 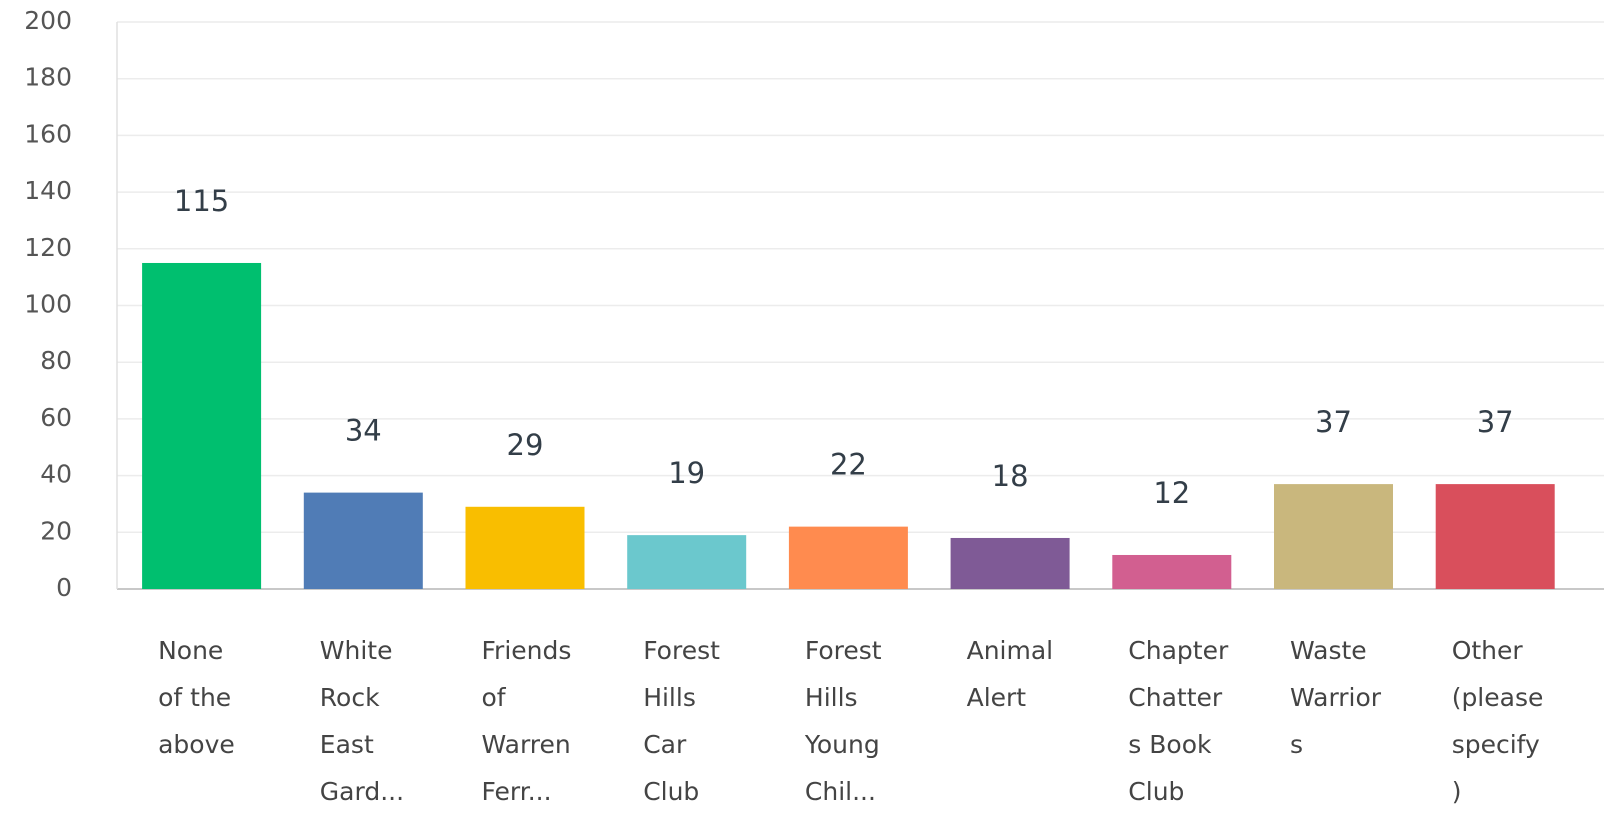 I want to click on x-tick-label: ), so click(x=1457, y=791).